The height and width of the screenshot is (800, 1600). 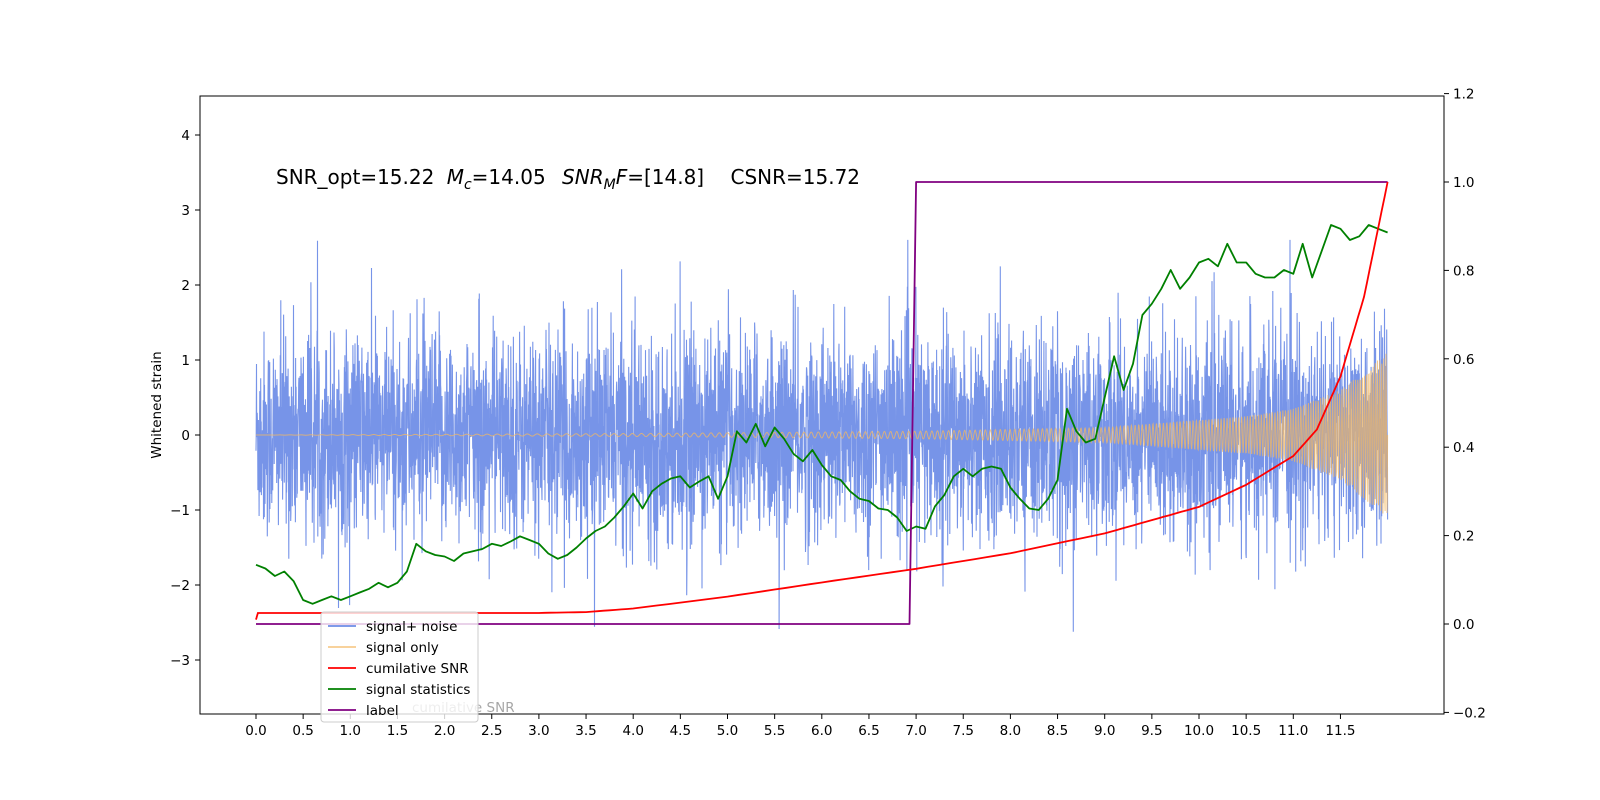 I want to click on legend-box, so click(x=399, y=667).